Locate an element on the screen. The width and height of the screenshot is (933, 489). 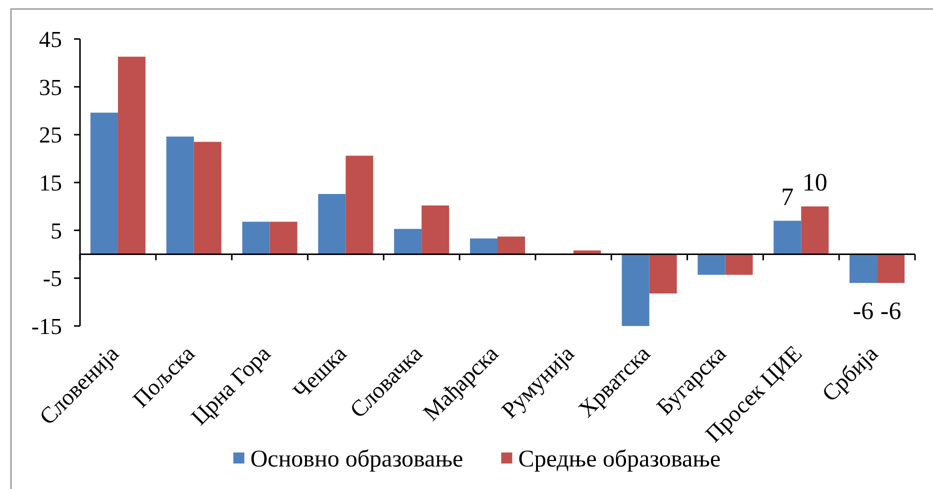
y-tick-label: -15 is located at coordinates (46, 327).